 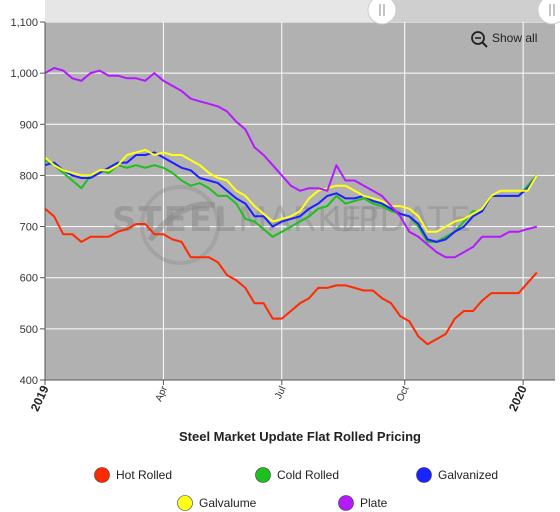 What do you see at coordinates (27, 202) in the screenshot?
I see `y-axis-ticks: 400 500 600 700 800 900 1,000 1,100` at bounding box center [27, 202].